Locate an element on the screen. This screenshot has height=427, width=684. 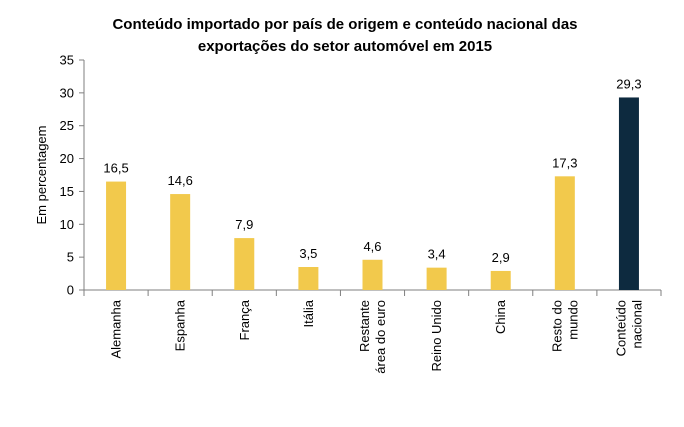
y-tick-label: 0 is located at coordinates (70, 290).